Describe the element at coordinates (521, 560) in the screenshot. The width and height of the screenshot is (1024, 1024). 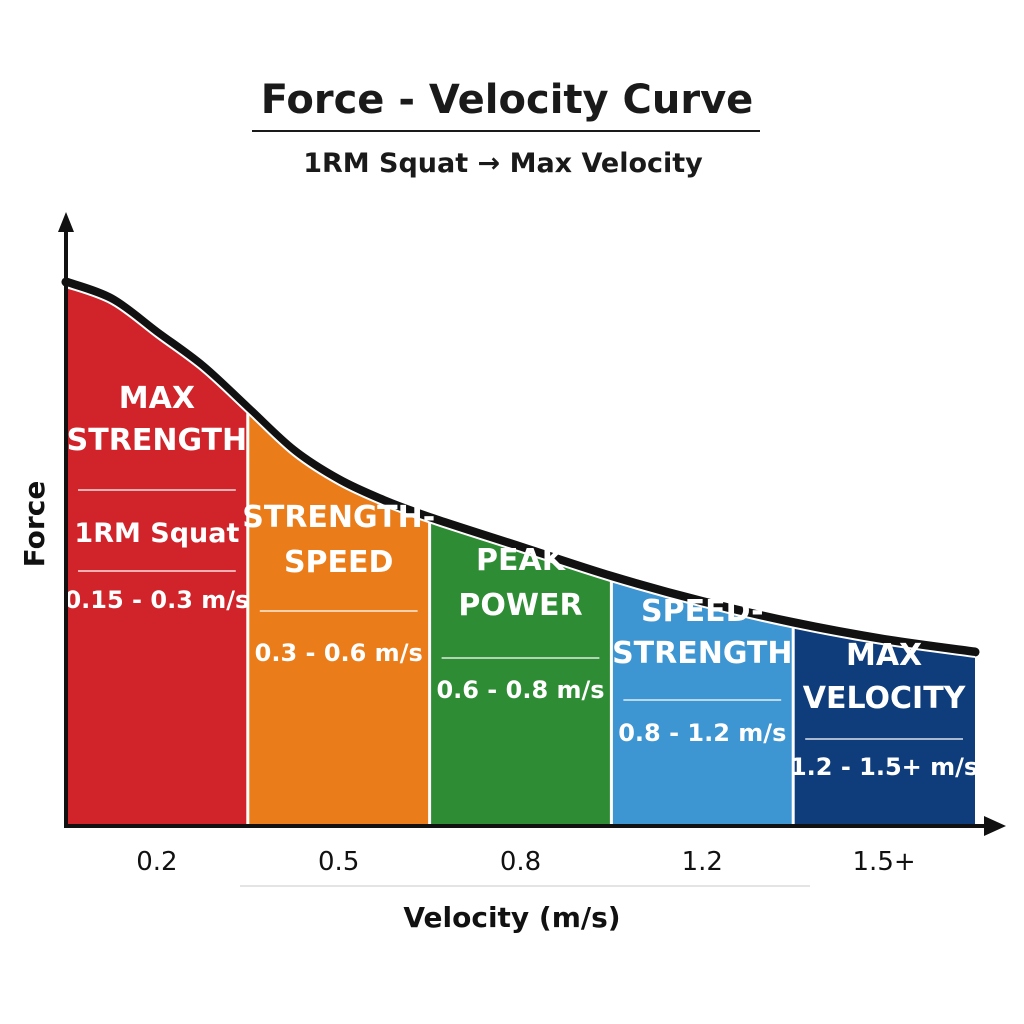
I see `zone-name-line: PEAK` at that location.